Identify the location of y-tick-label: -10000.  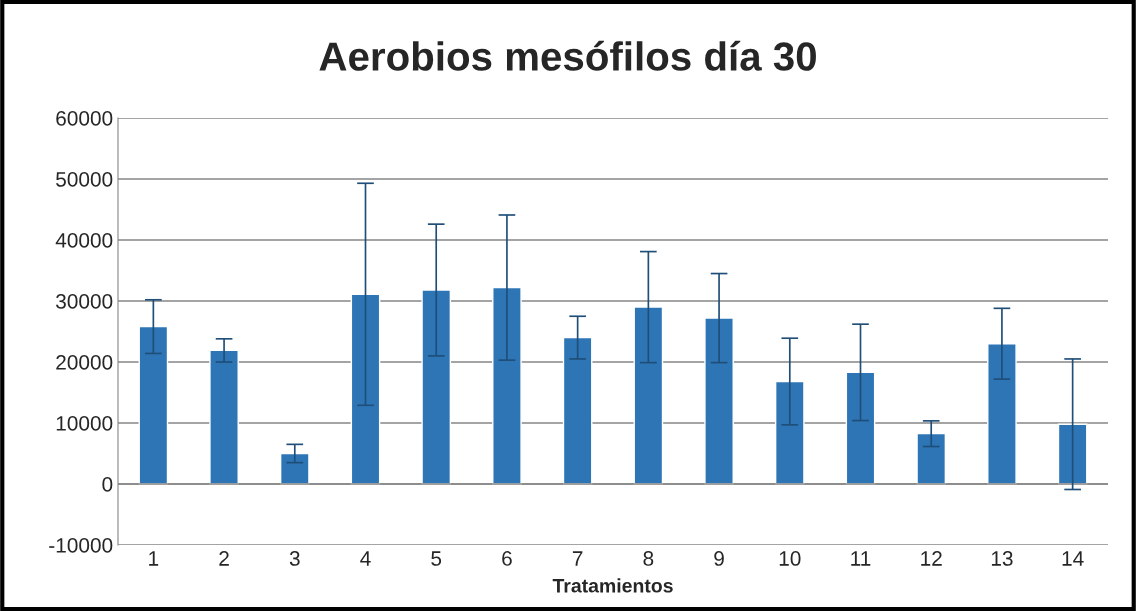
(81, 545).